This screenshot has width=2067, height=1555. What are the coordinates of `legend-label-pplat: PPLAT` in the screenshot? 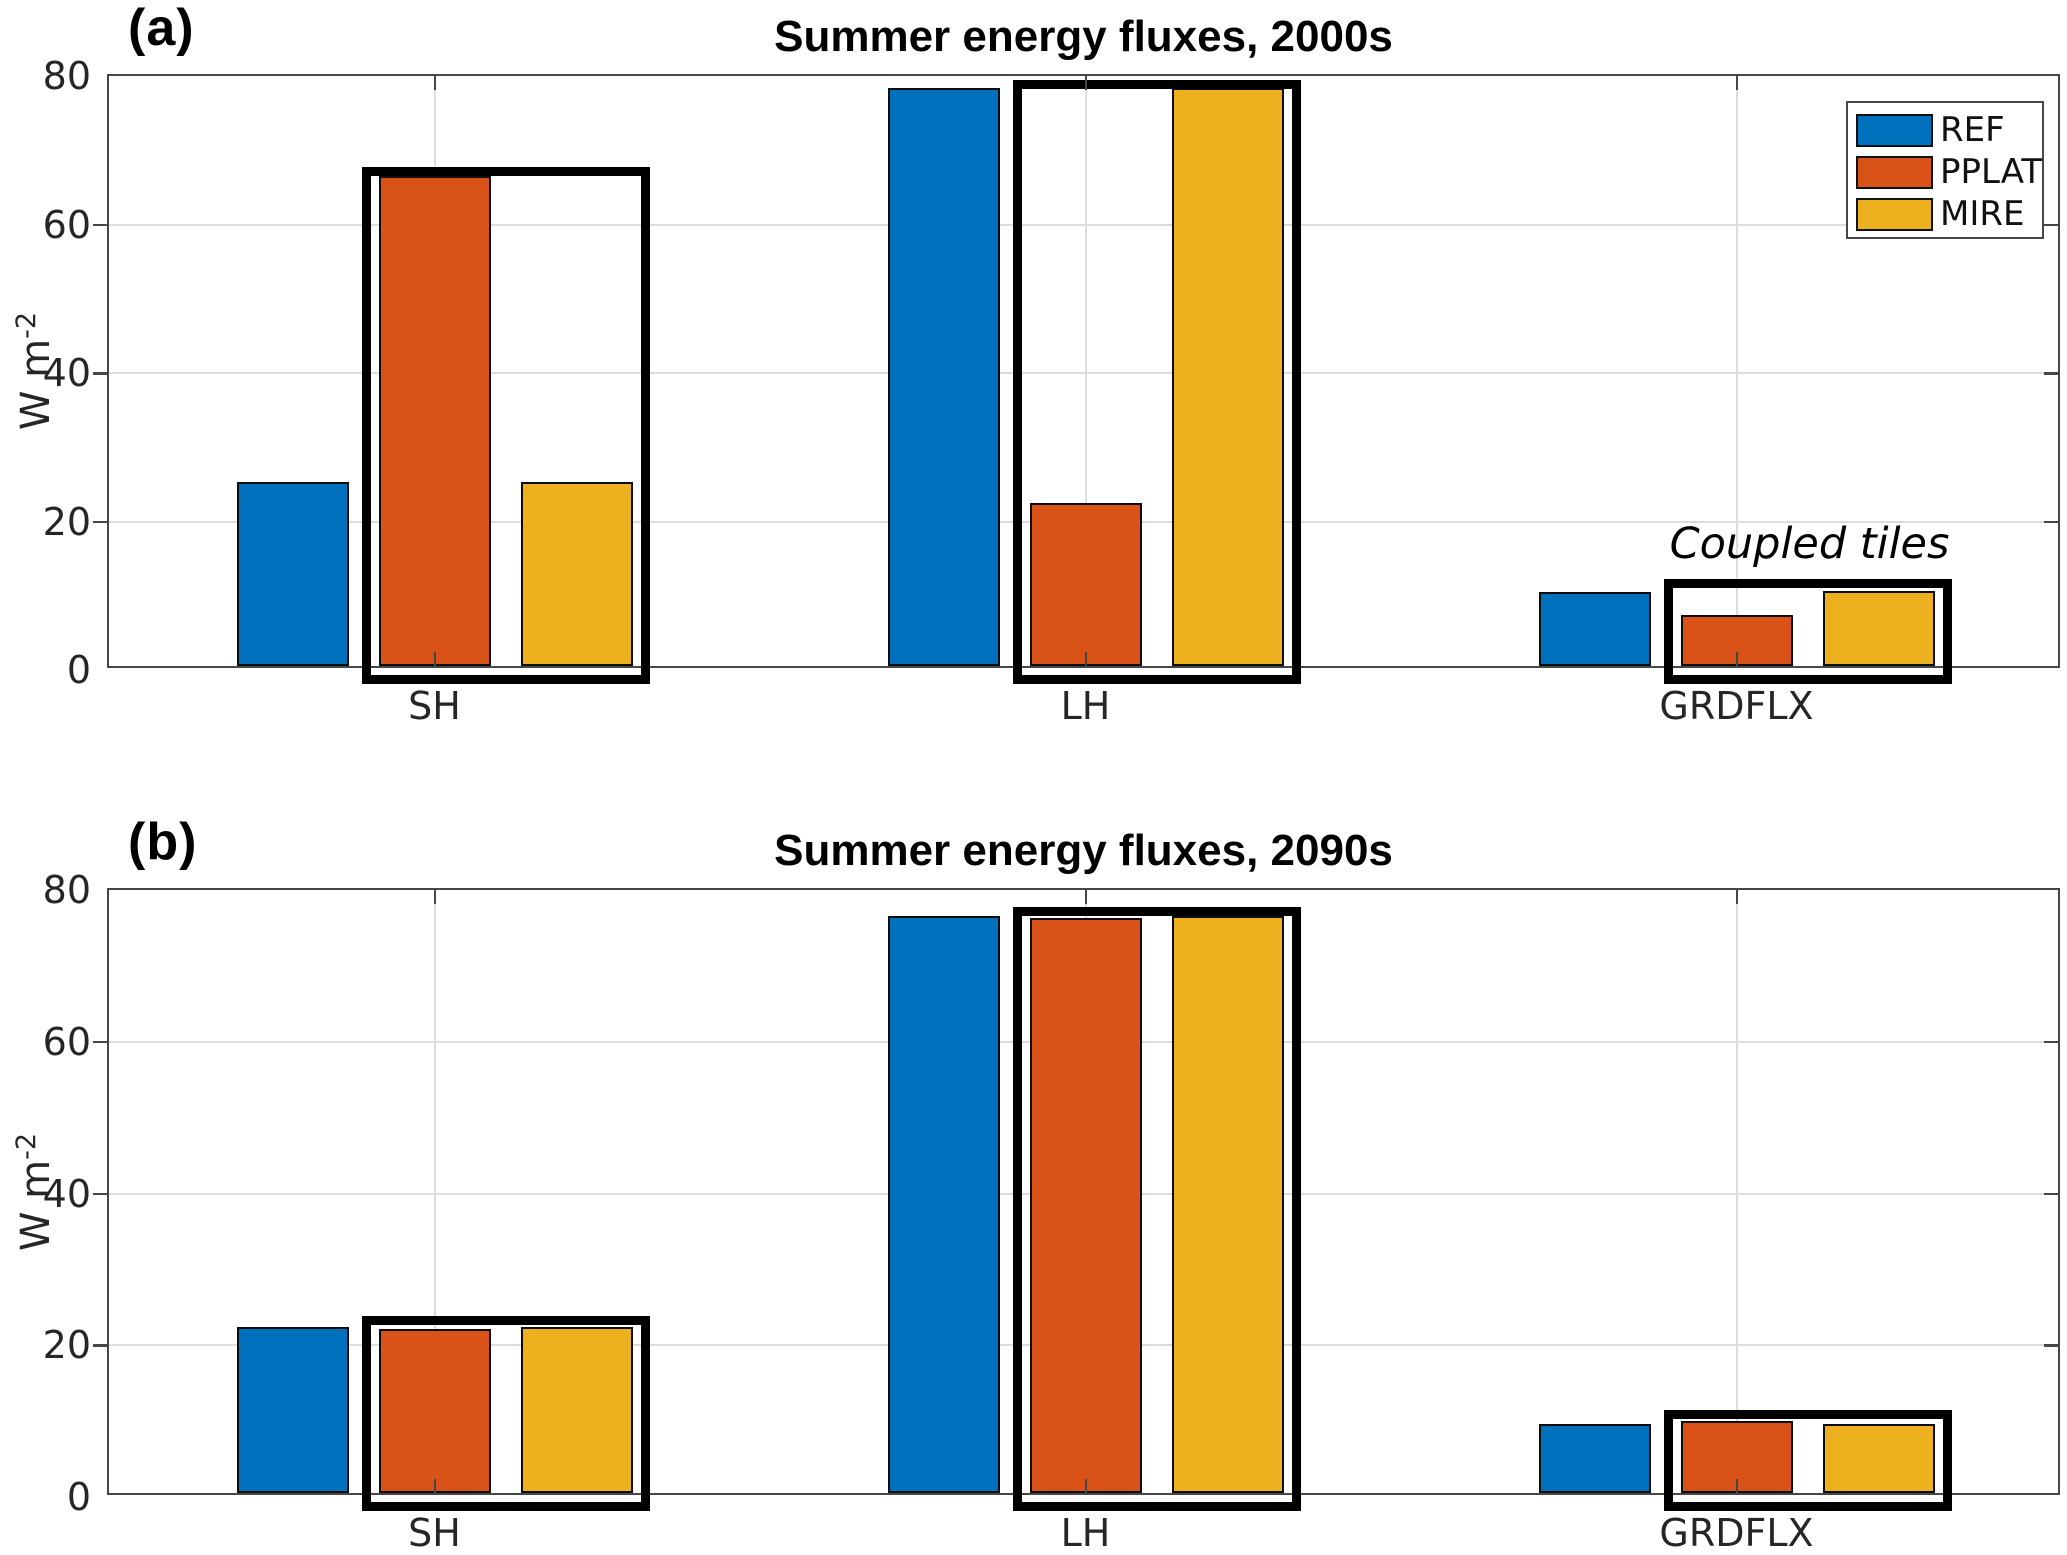 It's located at (1991, 172).